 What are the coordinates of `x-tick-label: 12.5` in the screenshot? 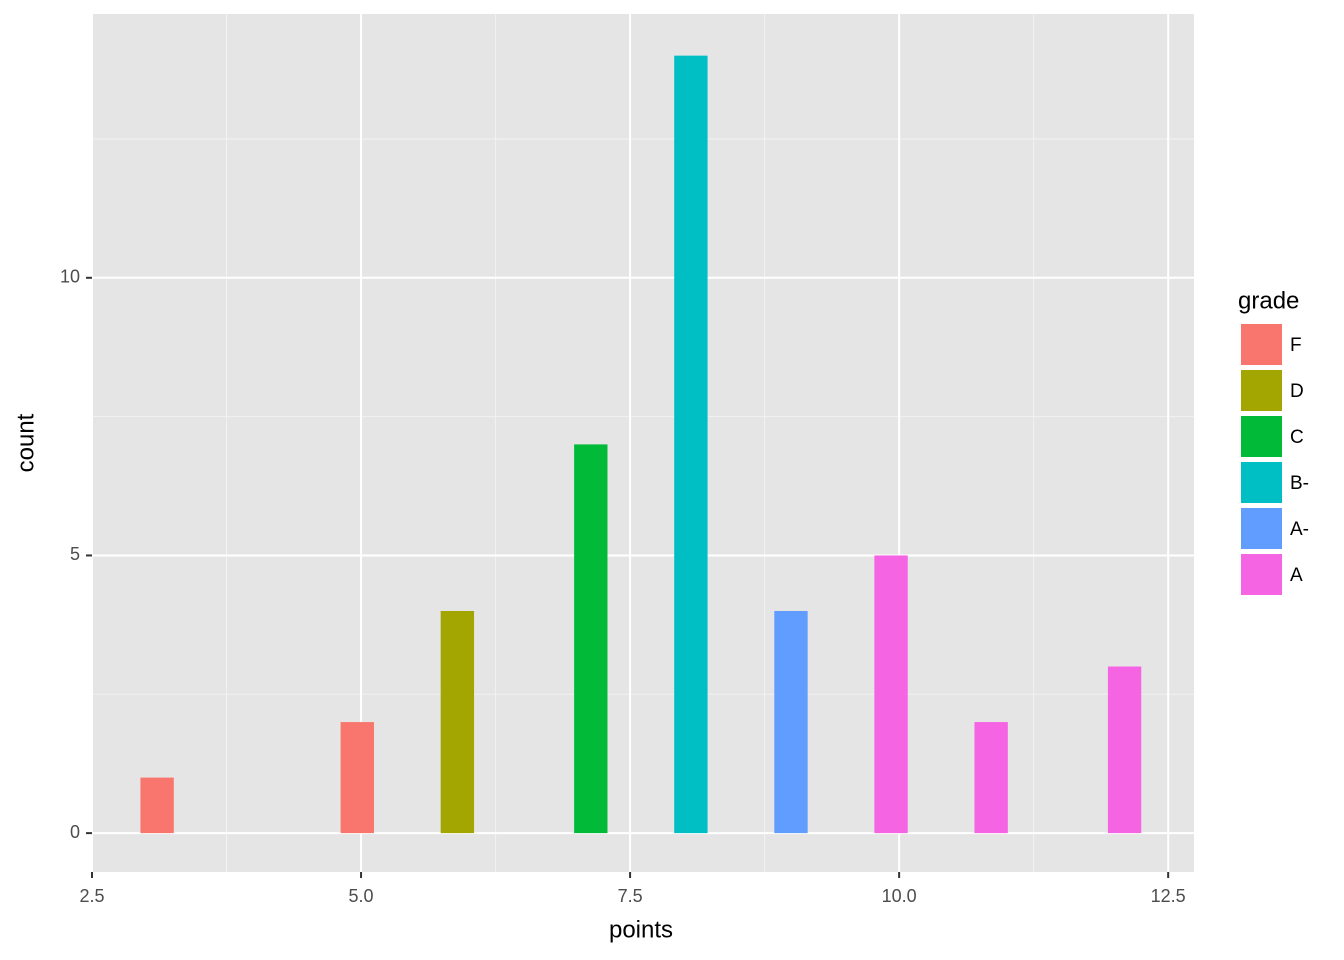 It's located at (1168, 896).